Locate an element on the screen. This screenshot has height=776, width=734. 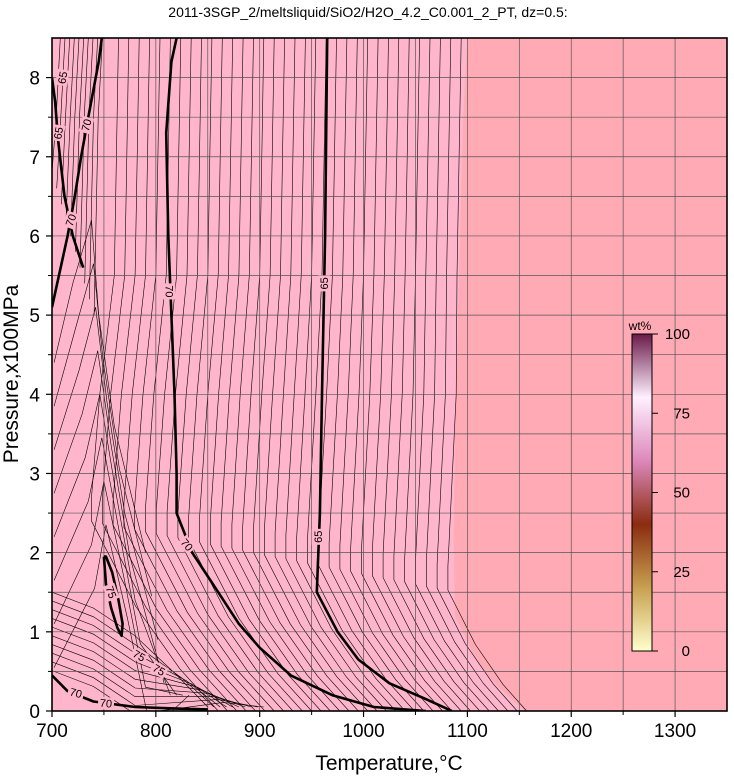
colorbar-unit: wt% is located at coordinates (640, 326).